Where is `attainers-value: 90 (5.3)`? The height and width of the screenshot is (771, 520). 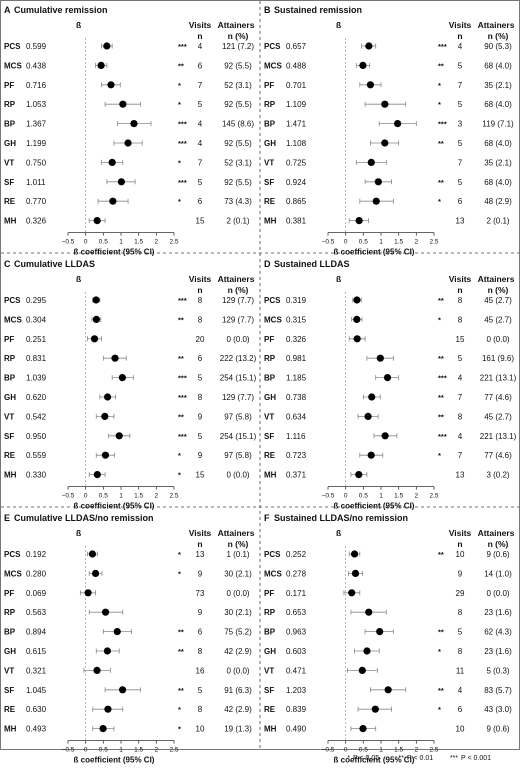
attainers-value: 90 (5.3) is located at coordinates (498, 46).